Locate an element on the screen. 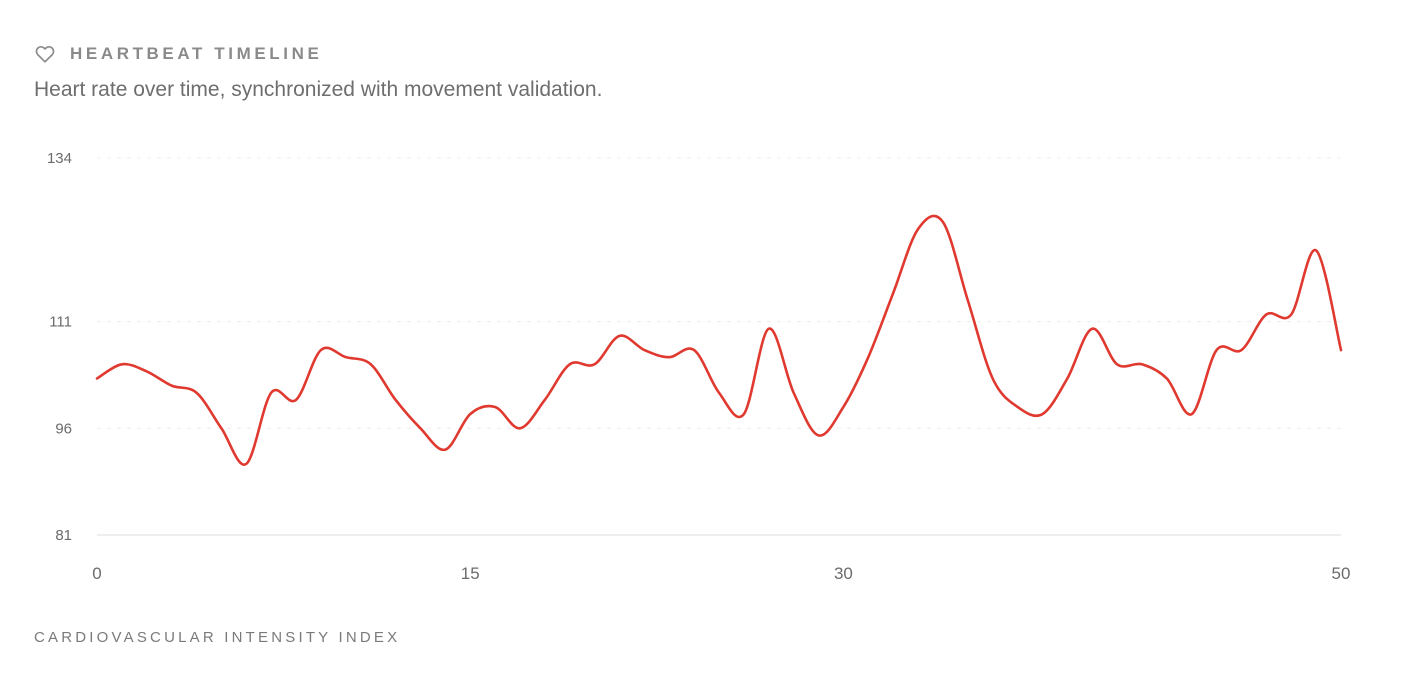 This screenshot has height=680, width=1420. index-label: CARDIOVASCULAR INTENSITY INDEX is located at coordinates (217, 637).